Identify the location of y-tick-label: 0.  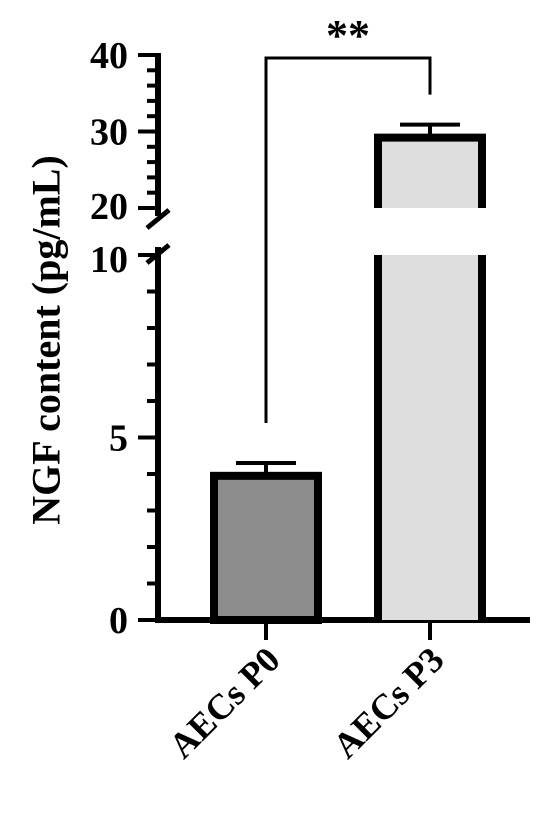
(118, 621).